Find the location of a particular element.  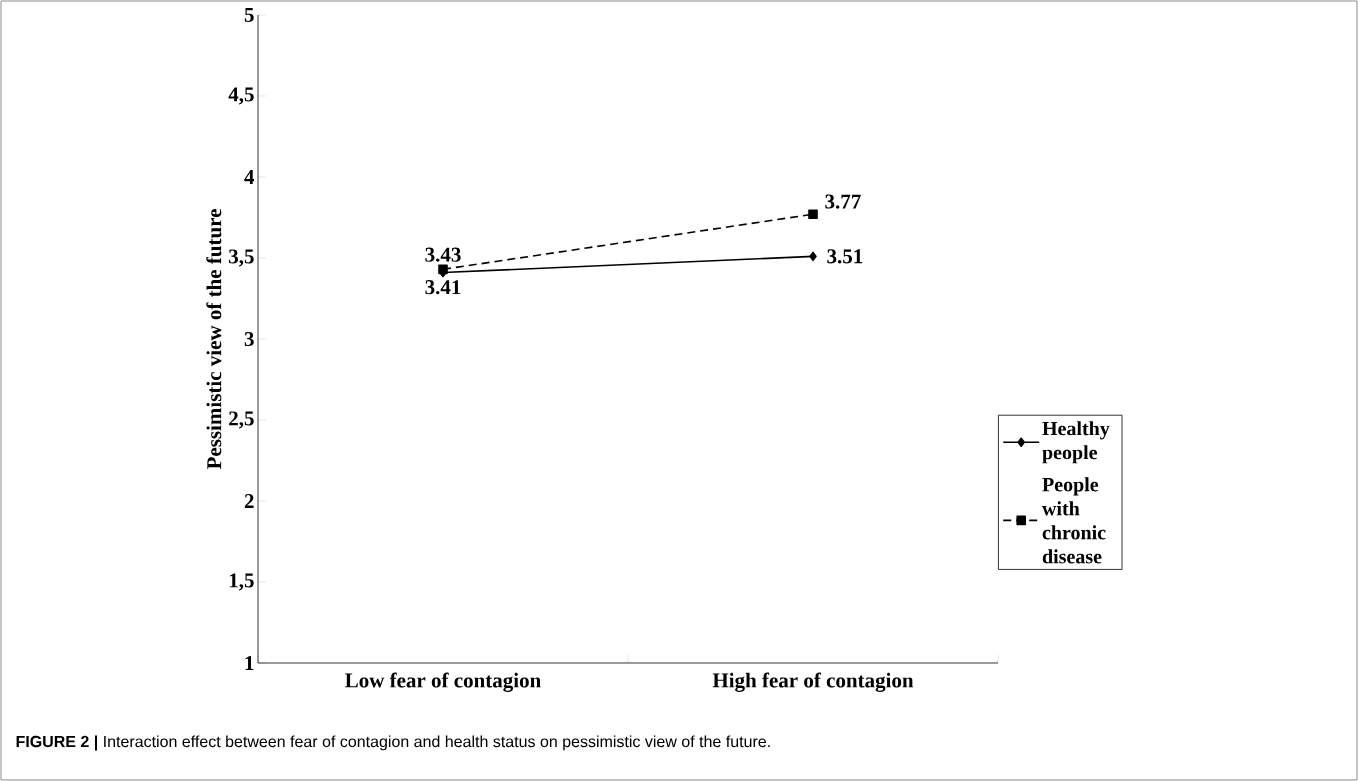

data-label: 3.77 is located at coordinates (843, 201).